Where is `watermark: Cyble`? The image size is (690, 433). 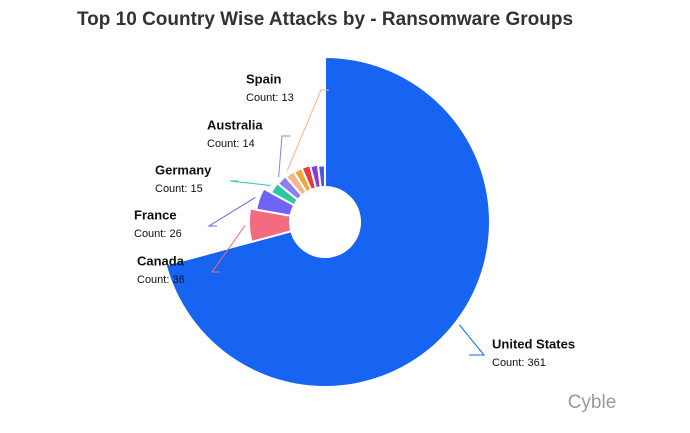 watermark: Cyble is located at coordinates (592, 402).